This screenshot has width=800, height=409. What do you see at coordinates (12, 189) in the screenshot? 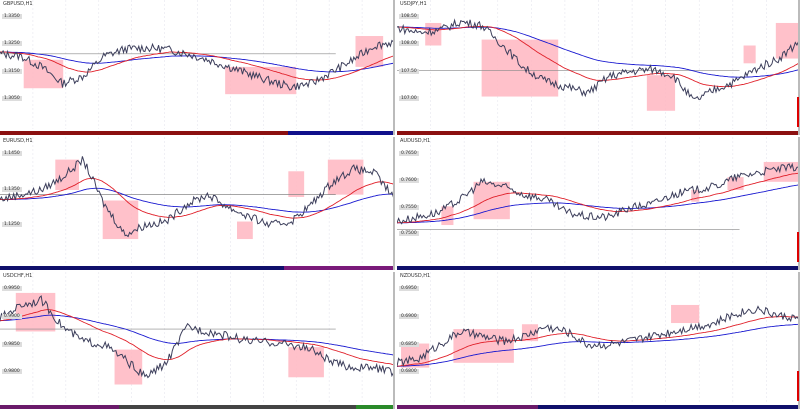
I see `price-axis-label: 1.1350` at bounding box center [12, 189].